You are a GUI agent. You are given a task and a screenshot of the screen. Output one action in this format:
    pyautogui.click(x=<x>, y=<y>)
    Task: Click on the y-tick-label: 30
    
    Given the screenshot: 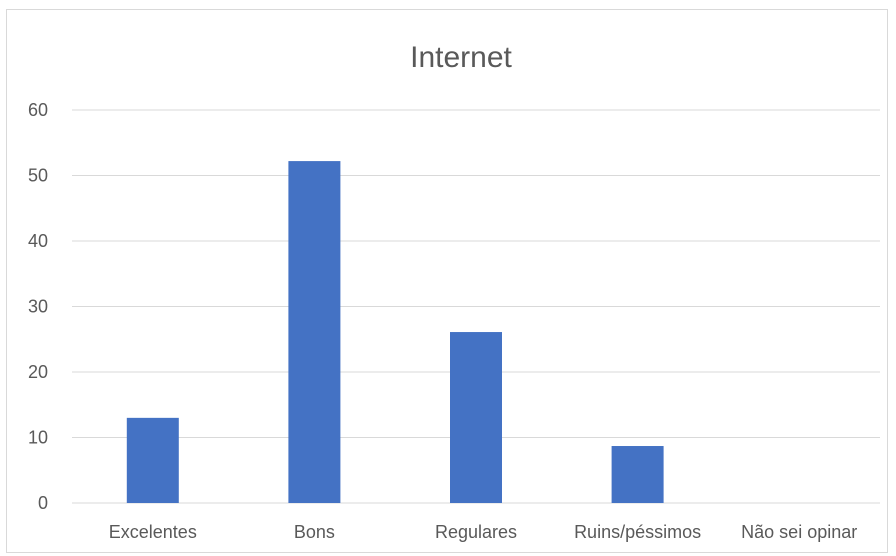 What is the action you would take?
    pyautogui.click(x=38, y=307)
    